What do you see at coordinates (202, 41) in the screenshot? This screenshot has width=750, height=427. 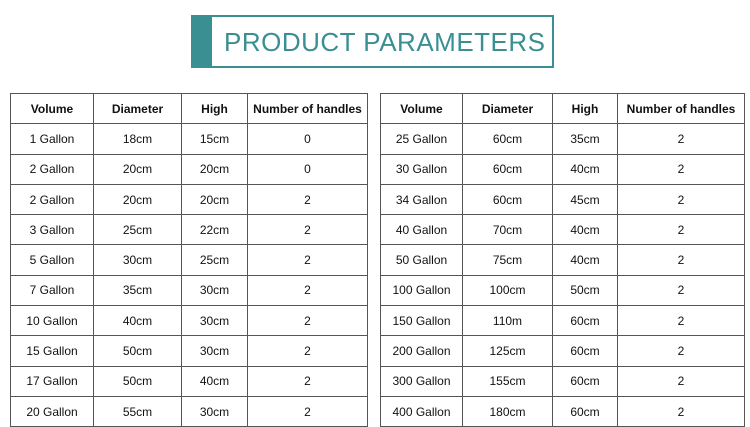 I see `banner-accent-bar` at bounding box center [202, 41].